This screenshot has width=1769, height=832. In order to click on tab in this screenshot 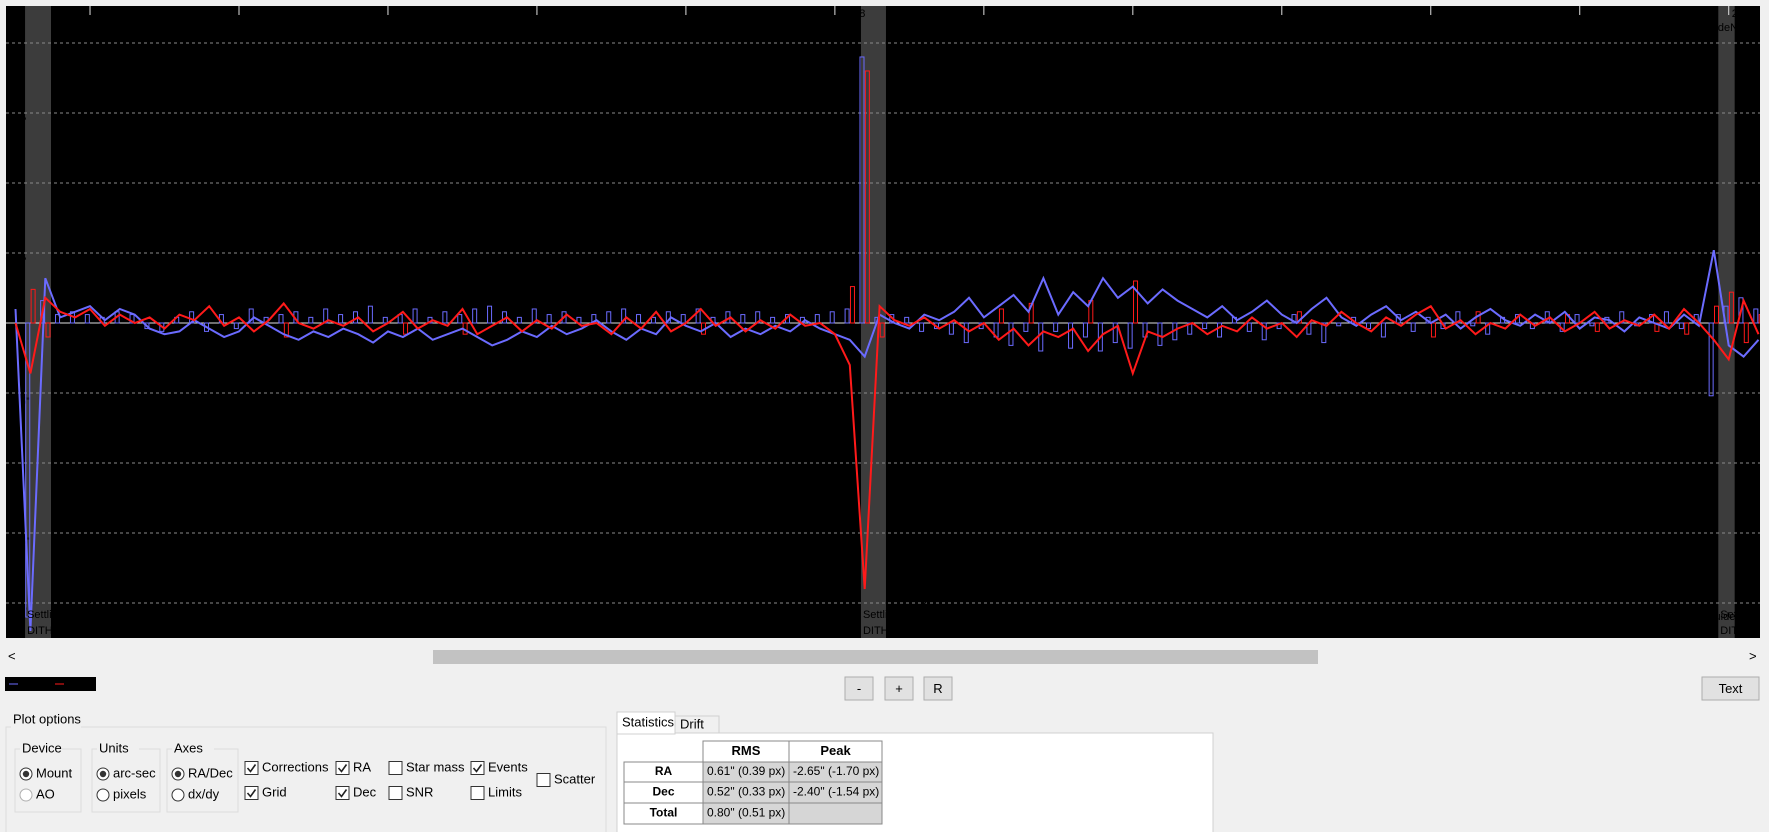, I will do `click(697, 724)`.